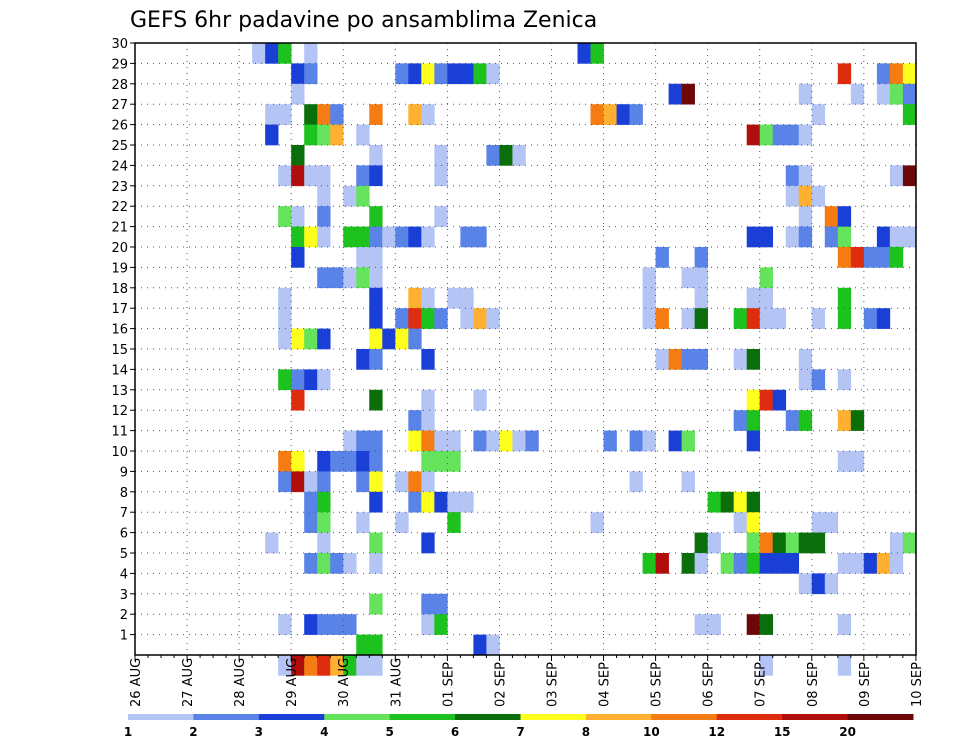 The height and width of the screenshot is (742, 960). I want to click on y-tick-label: 6, so click(124, 534).